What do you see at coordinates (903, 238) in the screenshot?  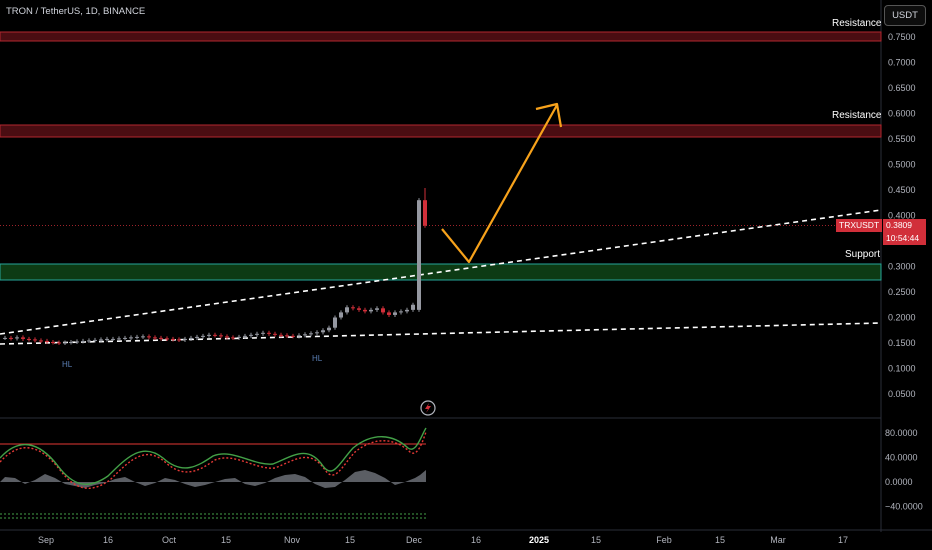 I see `bar-countdown: 10:54:44` at bounding box center [903, 238].